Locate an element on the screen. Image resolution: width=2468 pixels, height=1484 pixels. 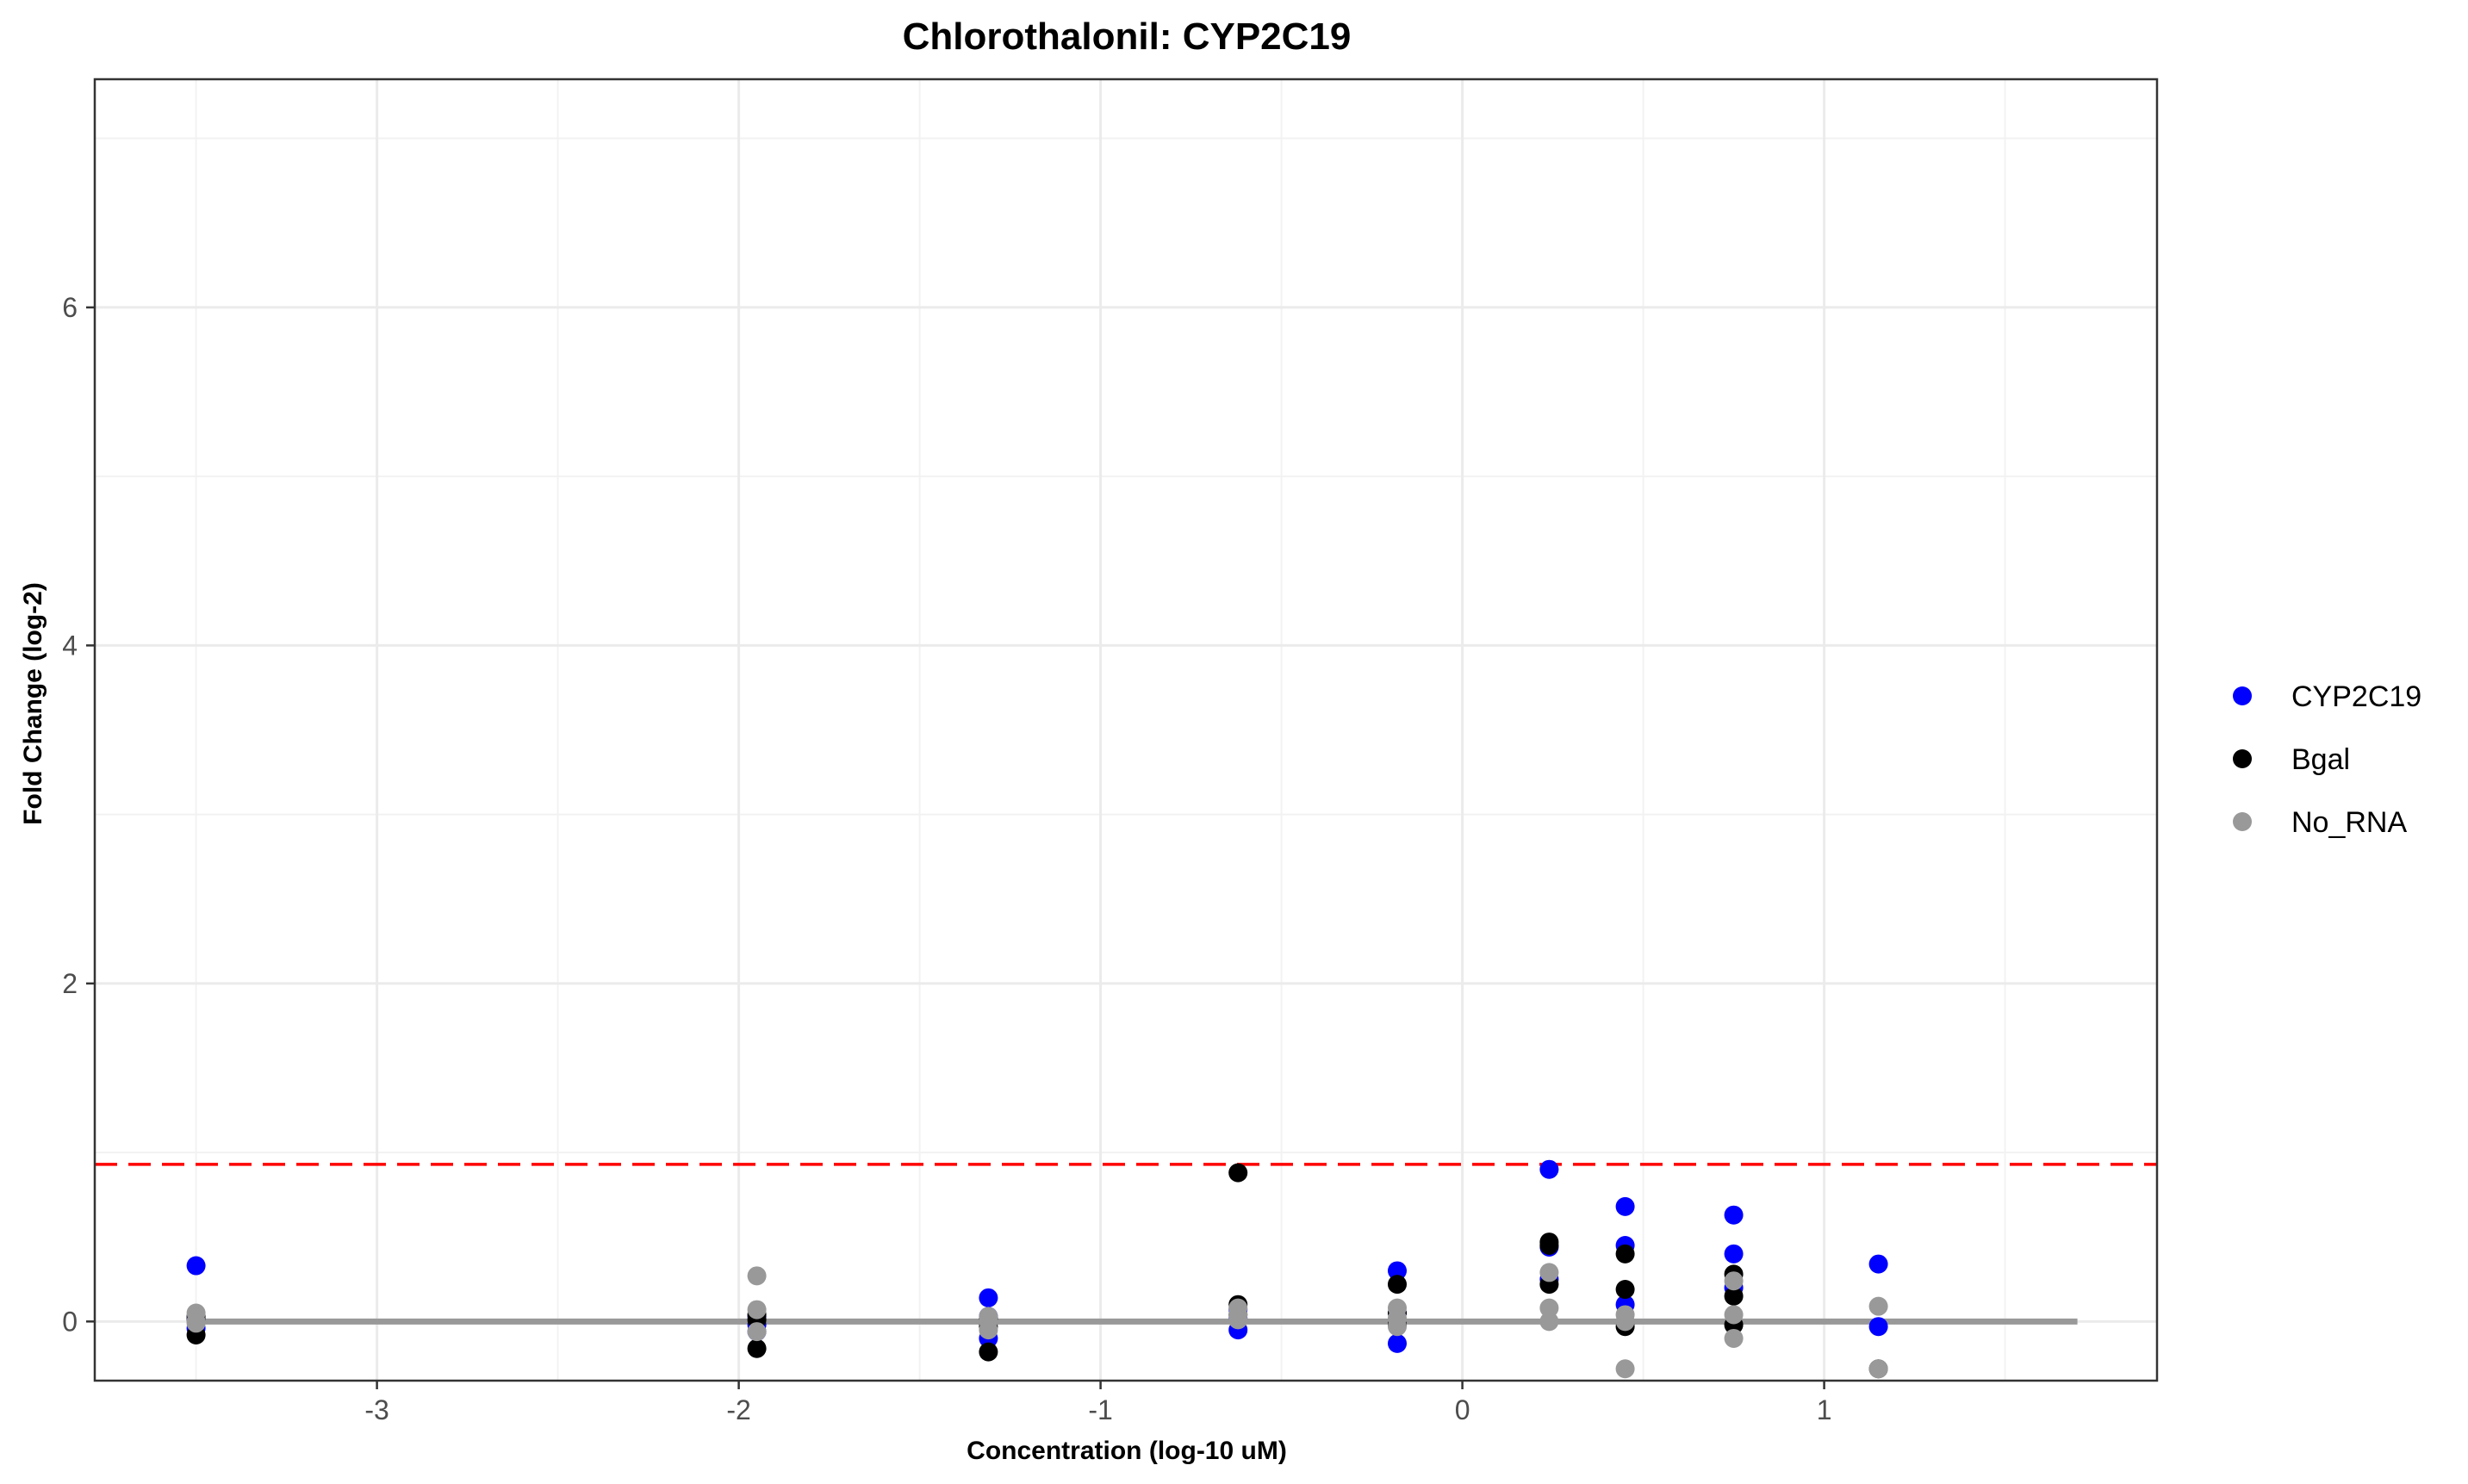
legend-label-bgal: Bgal is located at coordinates (2320, 759).